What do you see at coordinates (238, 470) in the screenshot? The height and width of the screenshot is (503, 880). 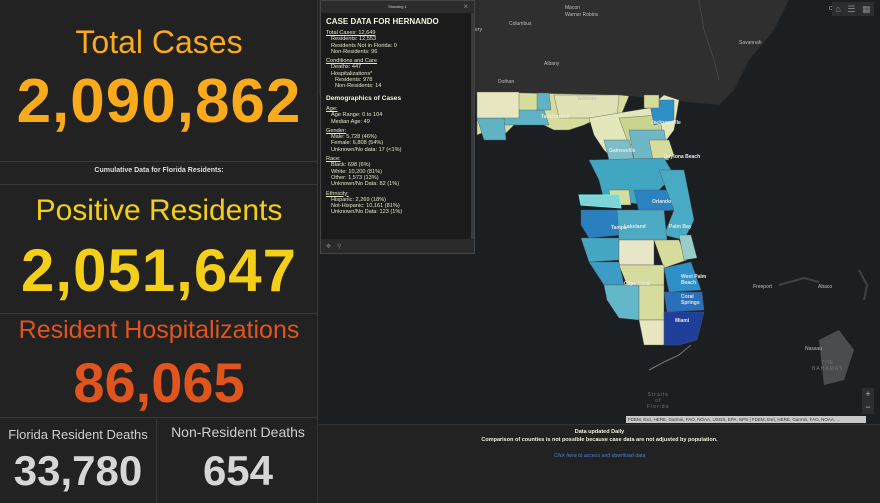 I see `non-resident-deaths-value: 654` at bounding box center [238, 470].